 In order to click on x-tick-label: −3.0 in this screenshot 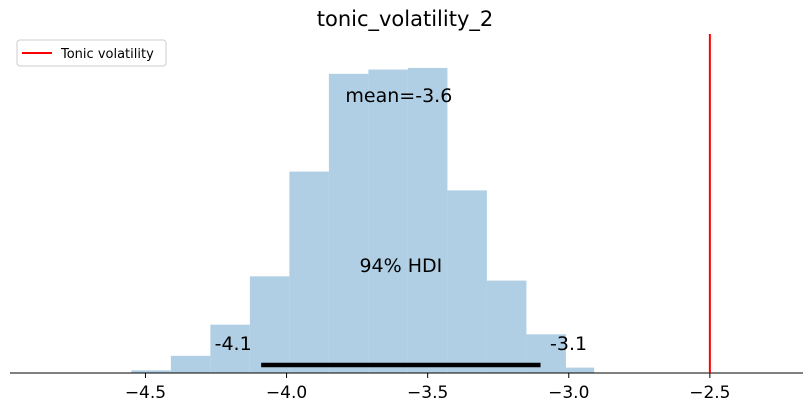, I will do `click(568, 393)`.